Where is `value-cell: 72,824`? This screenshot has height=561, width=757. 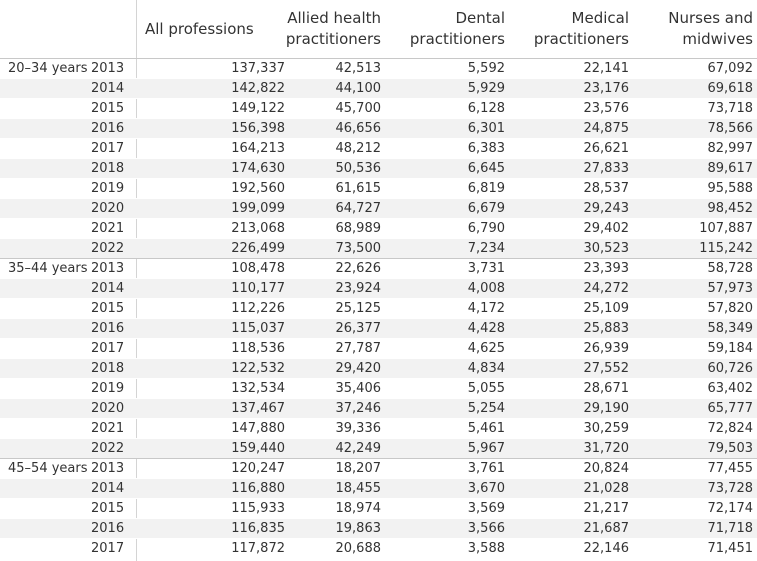
value-cell: 72,824 is located at coordinates (730, 428).